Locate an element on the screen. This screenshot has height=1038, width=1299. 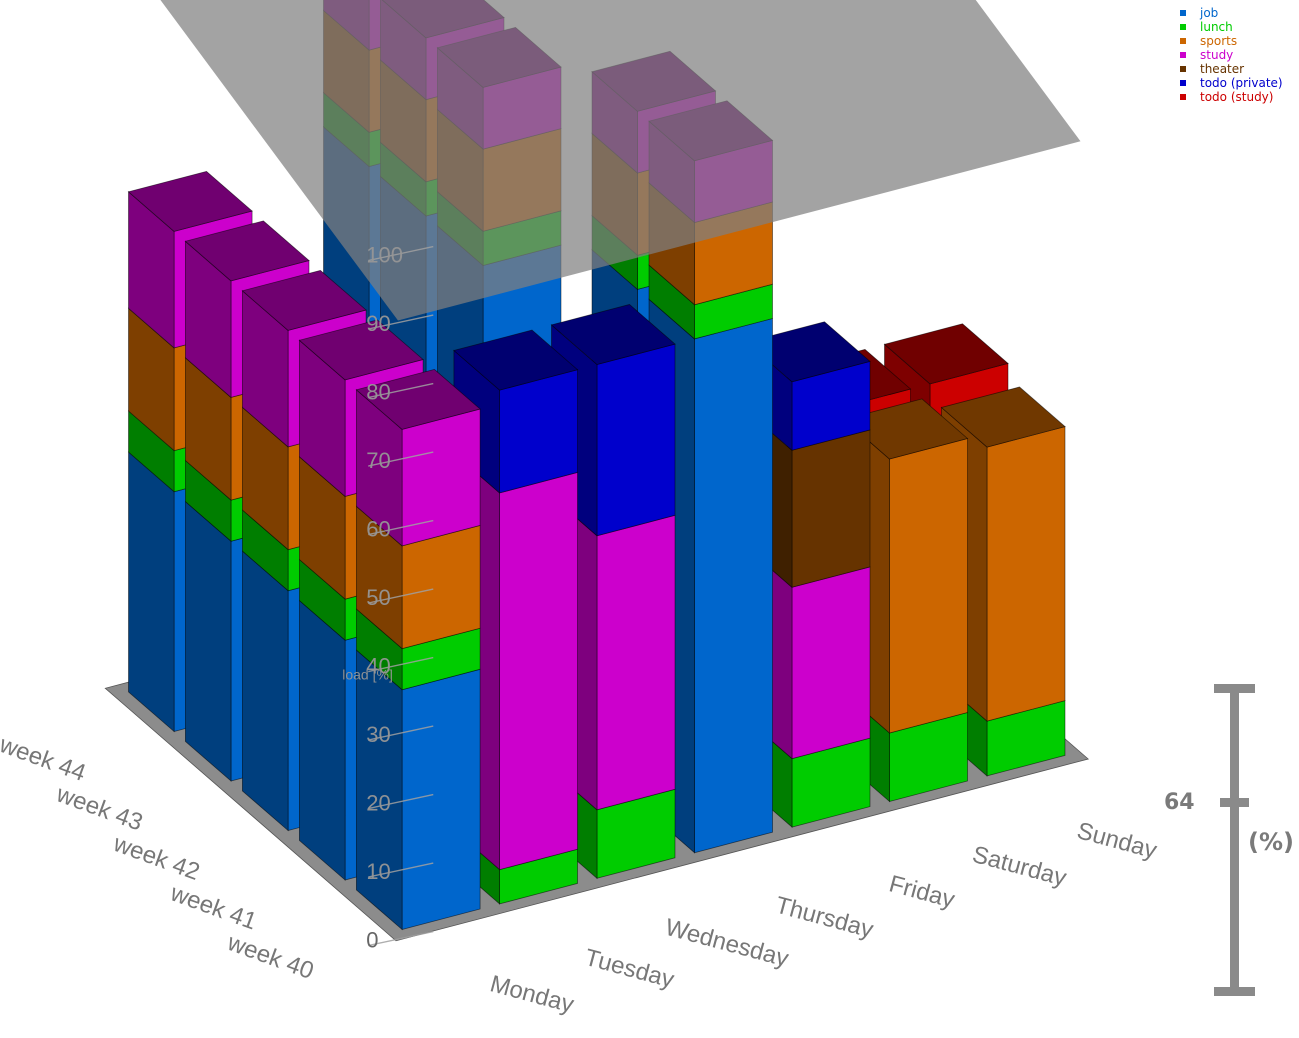
bar-stack is located at coordinates (418, 649).